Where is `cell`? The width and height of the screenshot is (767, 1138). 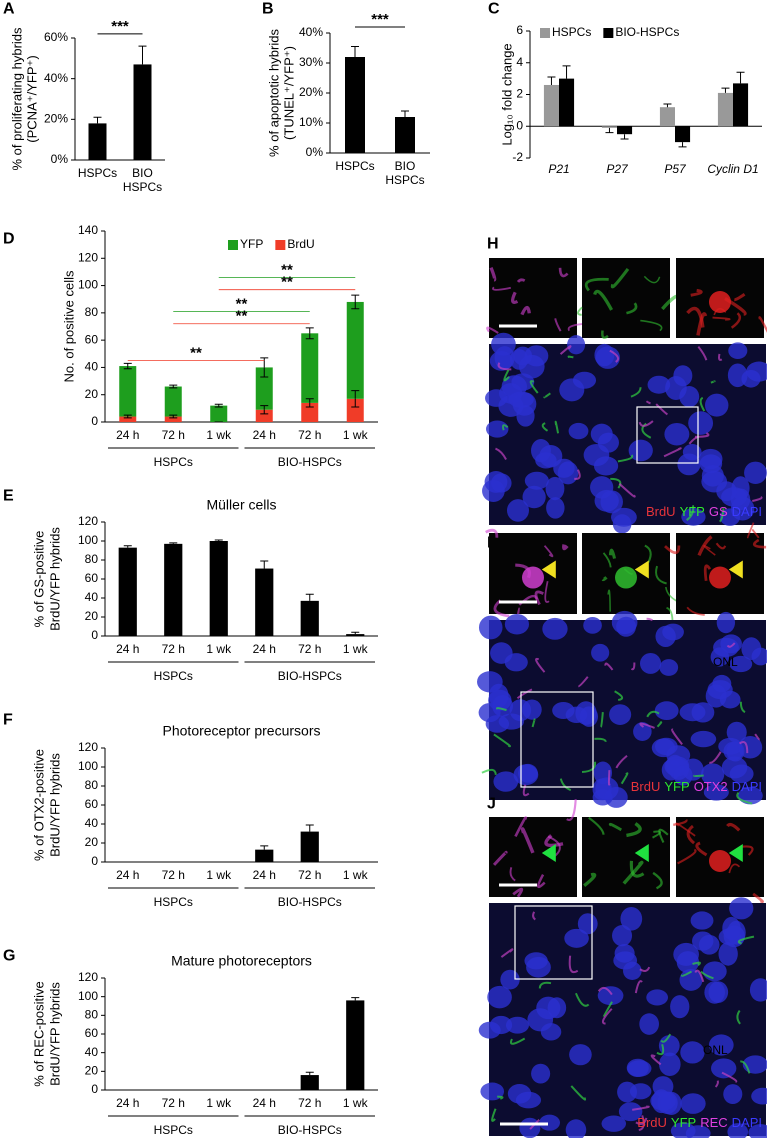 cell is located at coordinates (720, 302).